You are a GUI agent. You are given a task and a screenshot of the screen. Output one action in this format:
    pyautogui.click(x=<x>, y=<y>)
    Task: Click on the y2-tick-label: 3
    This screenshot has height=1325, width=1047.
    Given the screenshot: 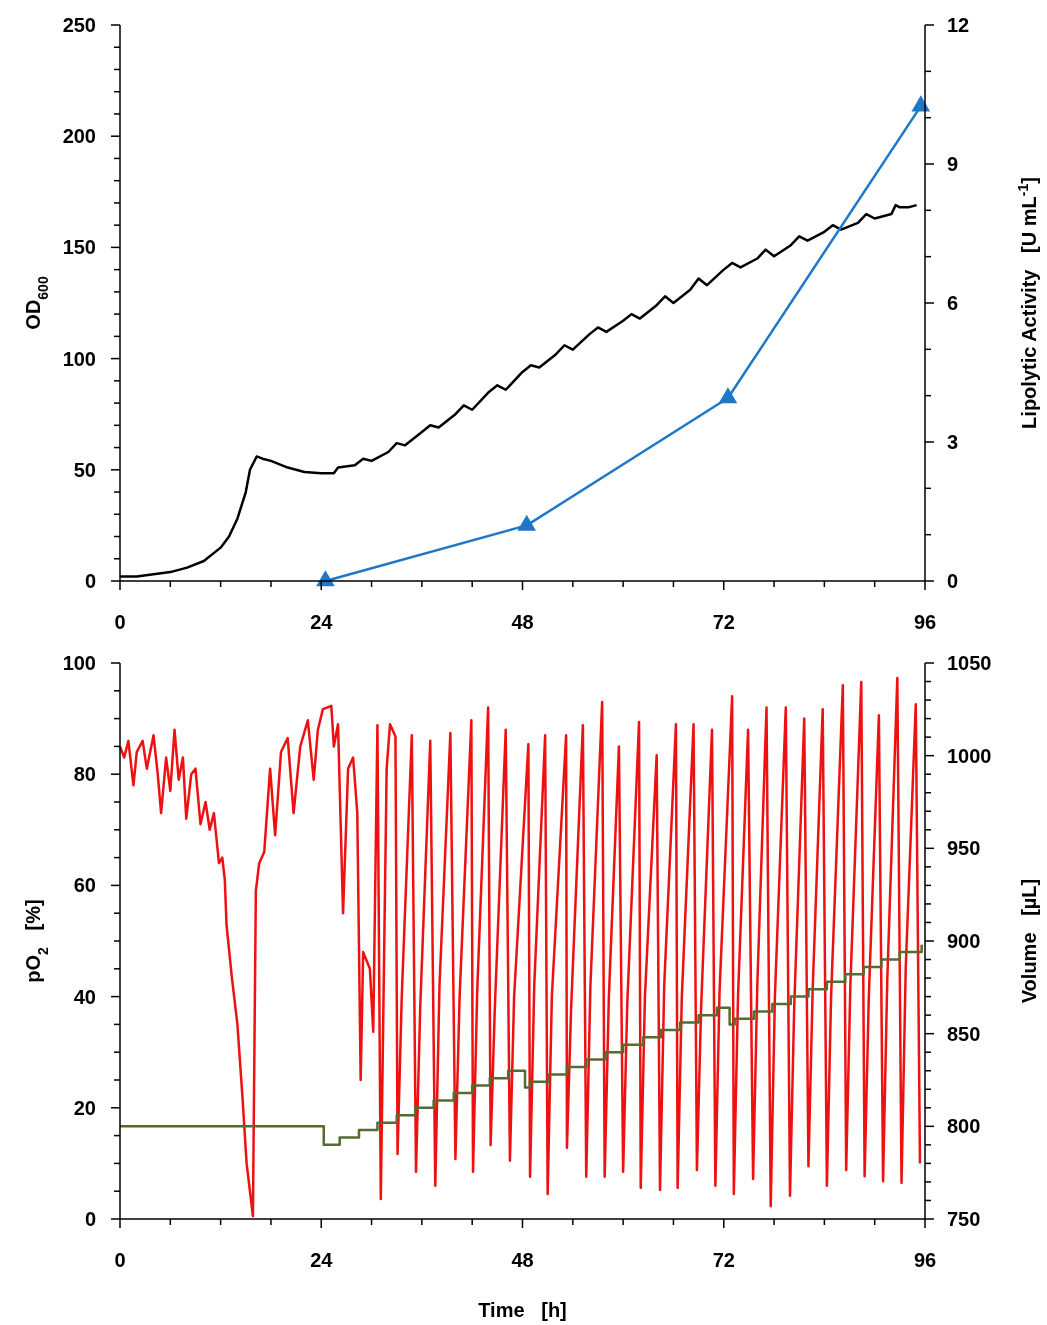 What is the action you would take?
    pyautogui.click(x=953, y=442)
    